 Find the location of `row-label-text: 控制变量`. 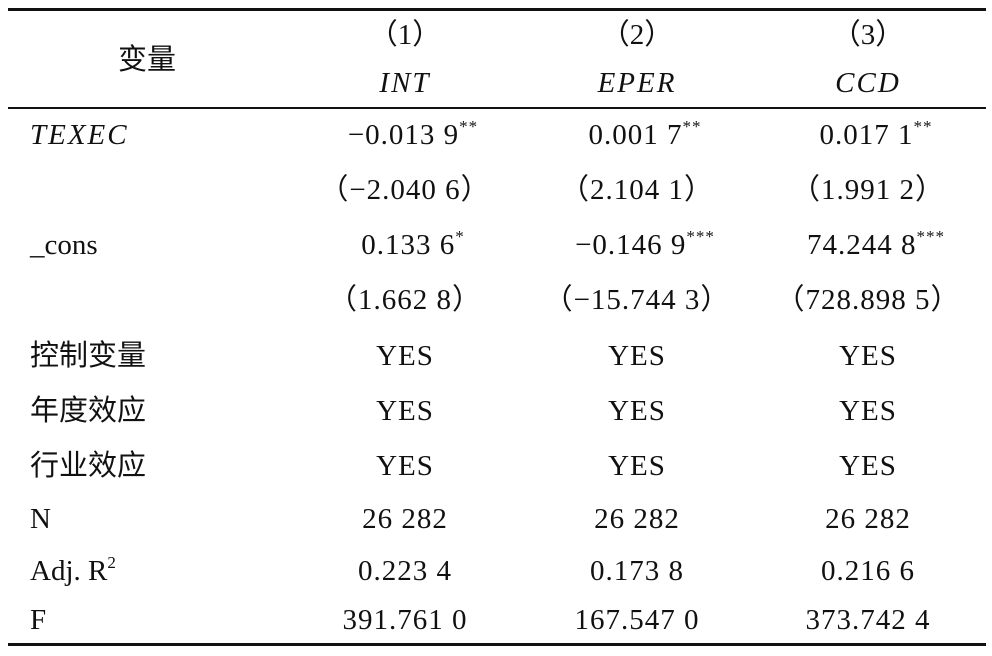

row-label-text: 控制变量 is located at coordinates (88, 356).